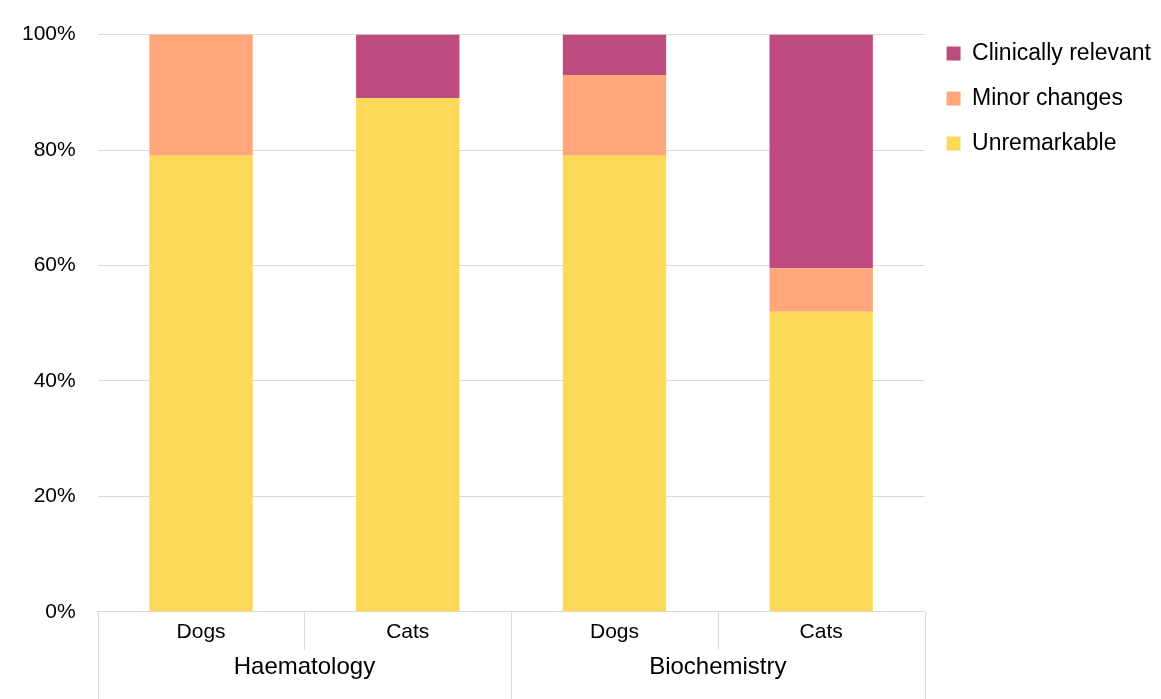 Image resolution: width=1161 pixels, height=699 pixels. What do you see at coordinates (1062, 51) in the screenshot?
I see `legend-label: Clinically relevant` at bounding box center [1062, 51].